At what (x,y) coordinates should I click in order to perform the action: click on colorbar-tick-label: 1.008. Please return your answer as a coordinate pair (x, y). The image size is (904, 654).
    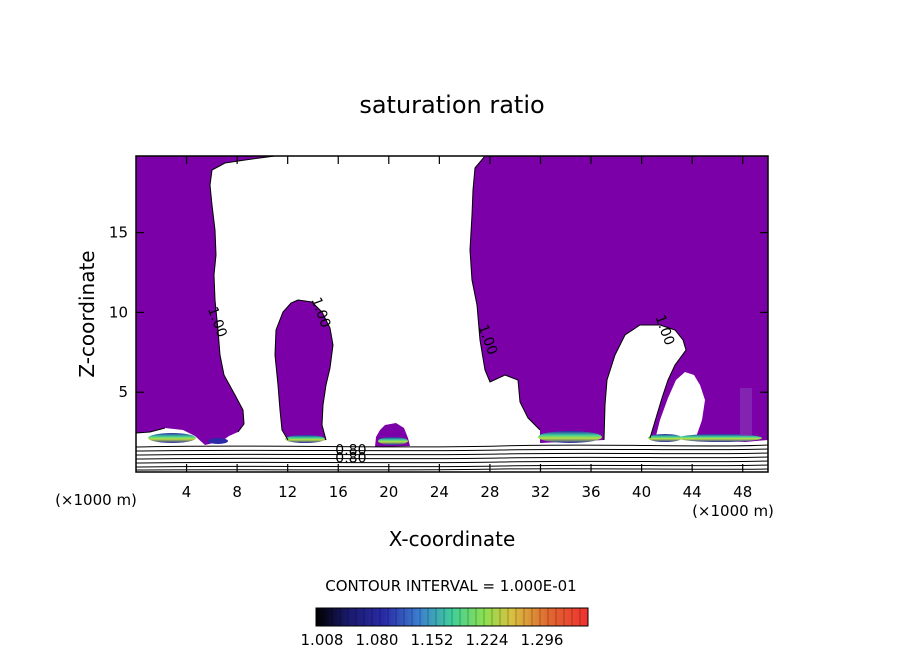
    Looking at the image, I should click on (322, 640).